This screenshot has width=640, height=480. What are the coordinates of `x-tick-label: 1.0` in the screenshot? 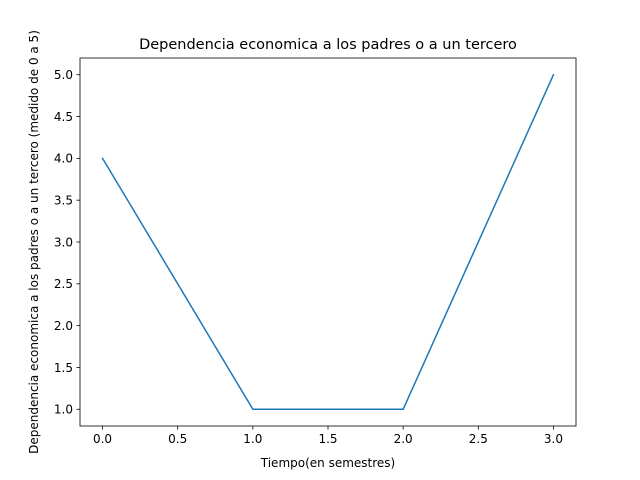 It's located at (252, 439).